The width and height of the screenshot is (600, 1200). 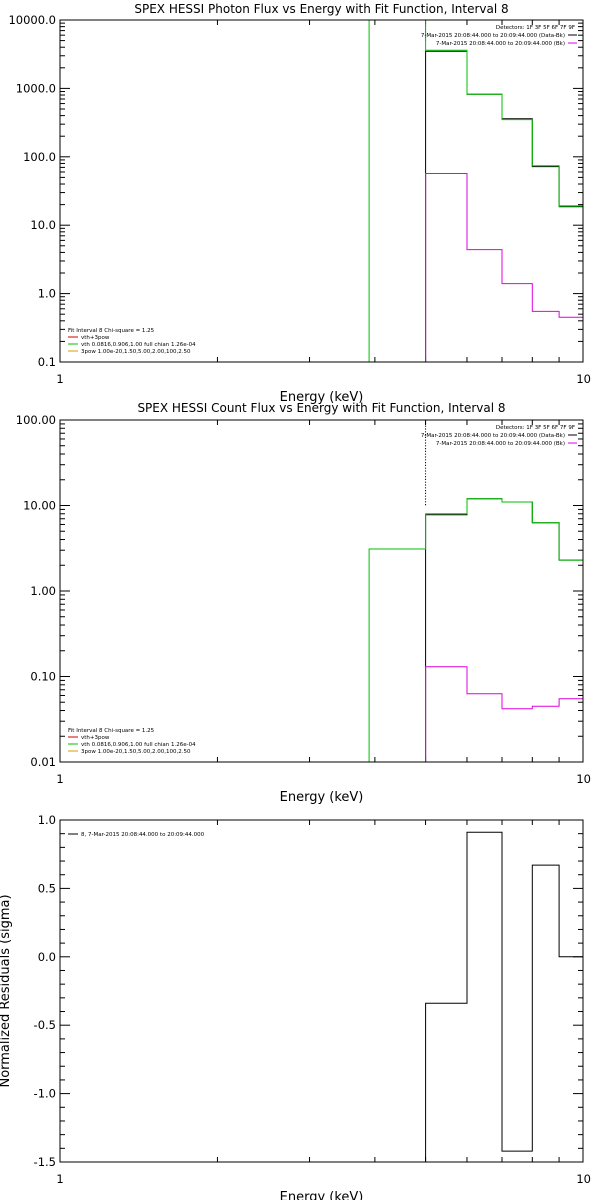 What do you see at coordinates (43, 677) in the screenshot?
I see `y-tick-label: 0.10` at bounding box center [43, 677].